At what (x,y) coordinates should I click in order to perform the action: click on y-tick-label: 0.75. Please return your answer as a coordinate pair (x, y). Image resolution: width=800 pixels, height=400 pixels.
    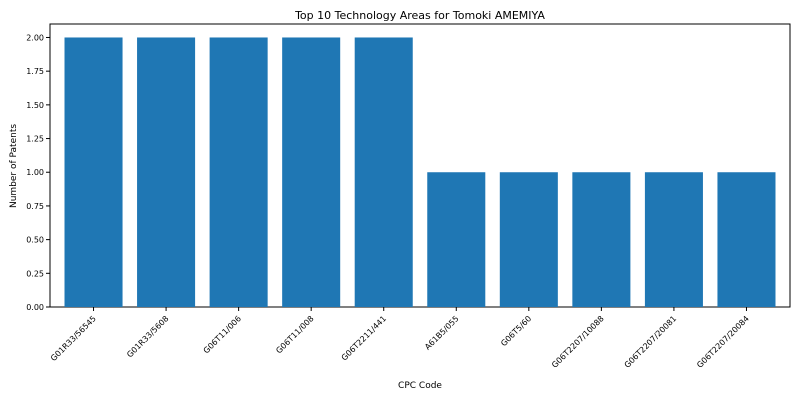
    Looking at the image, I should click on (35, 206).